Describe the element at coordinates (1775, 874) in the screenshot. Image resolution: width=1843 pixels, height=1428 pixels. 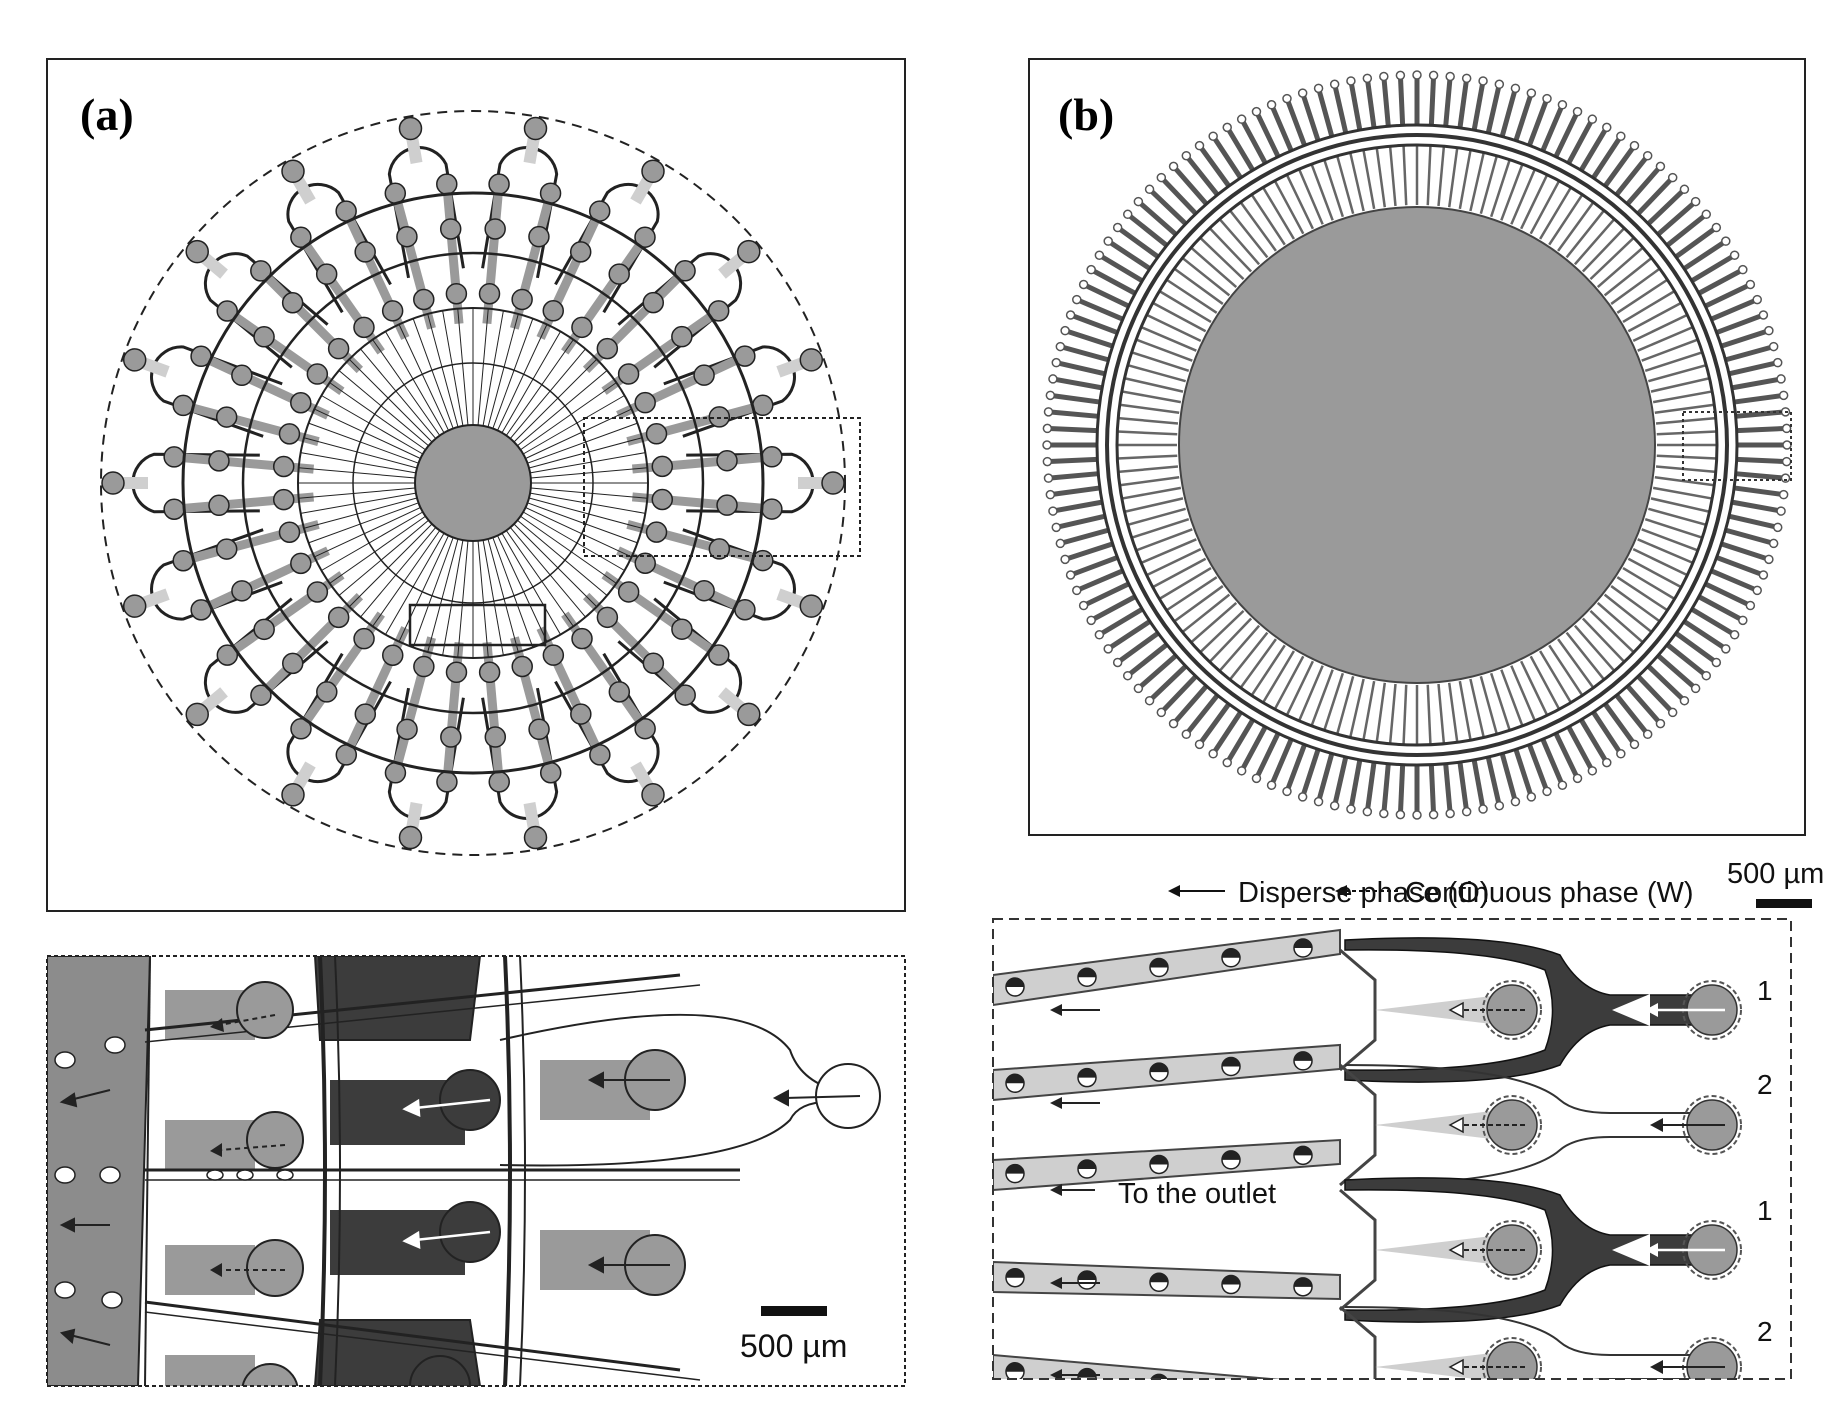
I see `panel-b-scale-label: 500 µm` at that location.